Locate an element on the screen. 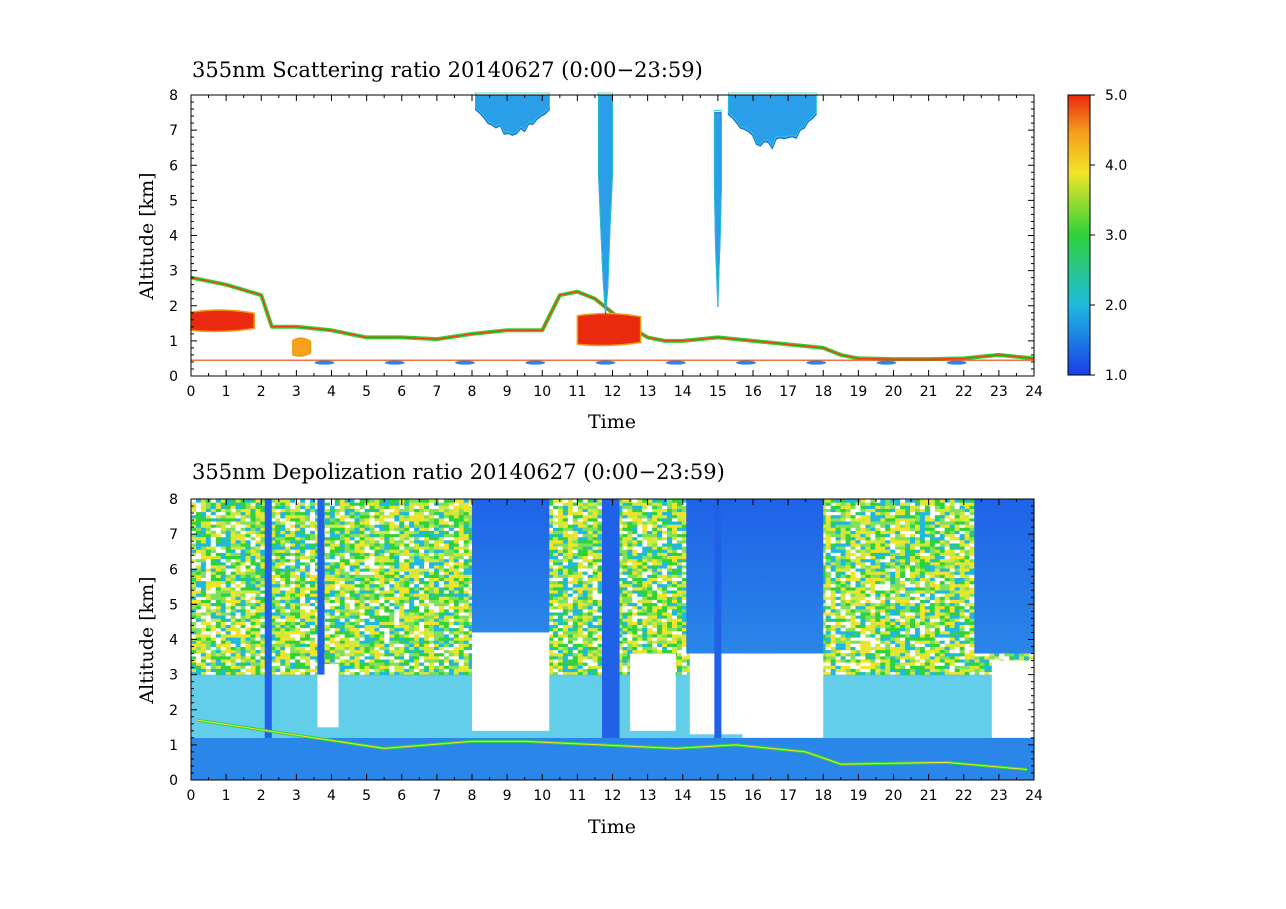  near-surface-patch is located at coordinates (816, 362).